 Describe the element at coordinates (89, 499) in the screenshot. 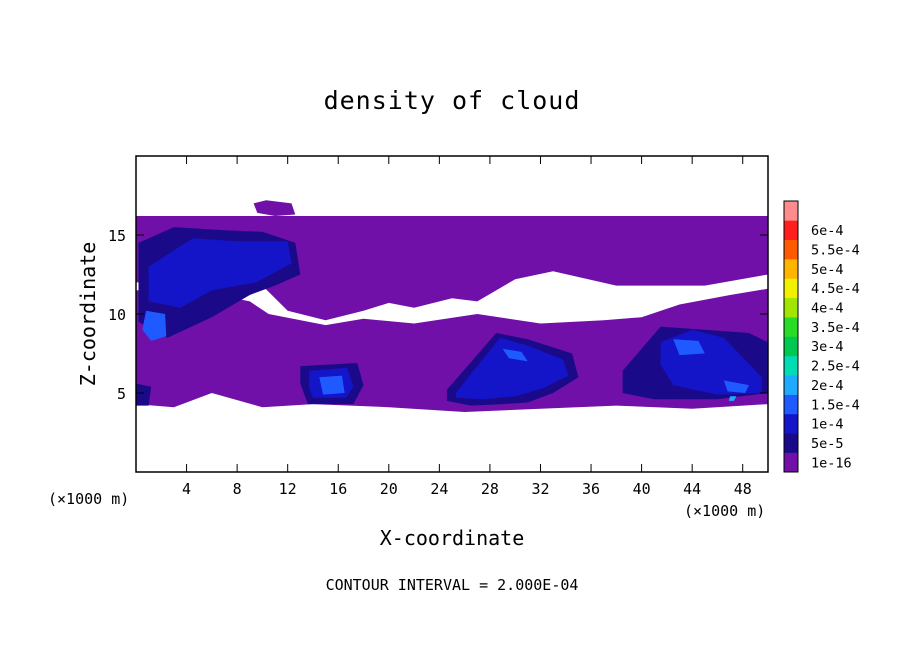

I see `x-axis-unit-left: (×1000 m)` at that location.